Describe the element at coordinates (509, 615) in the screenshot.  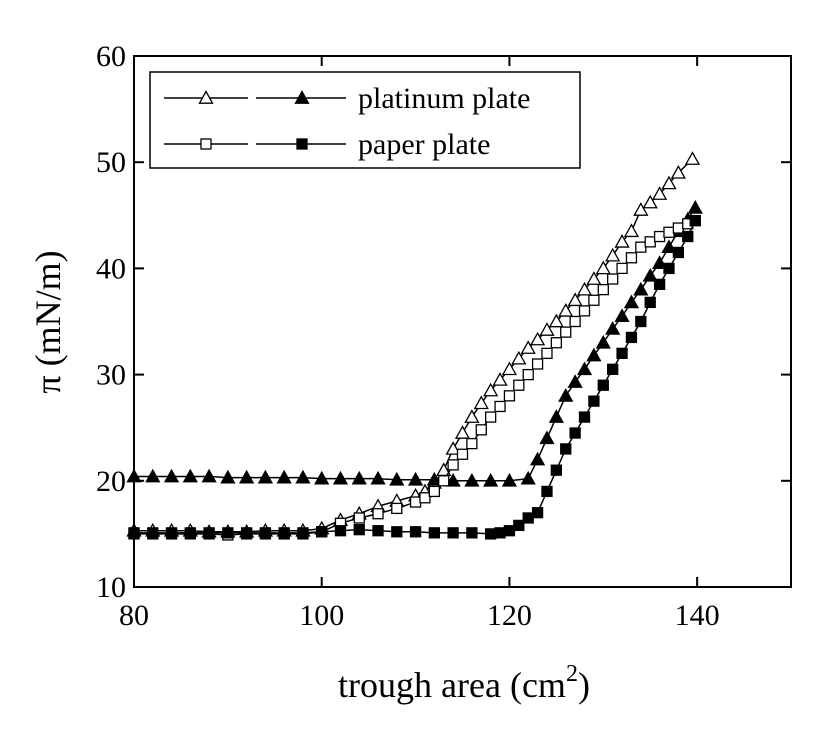
I see `x-tick-label: 120` at that location.